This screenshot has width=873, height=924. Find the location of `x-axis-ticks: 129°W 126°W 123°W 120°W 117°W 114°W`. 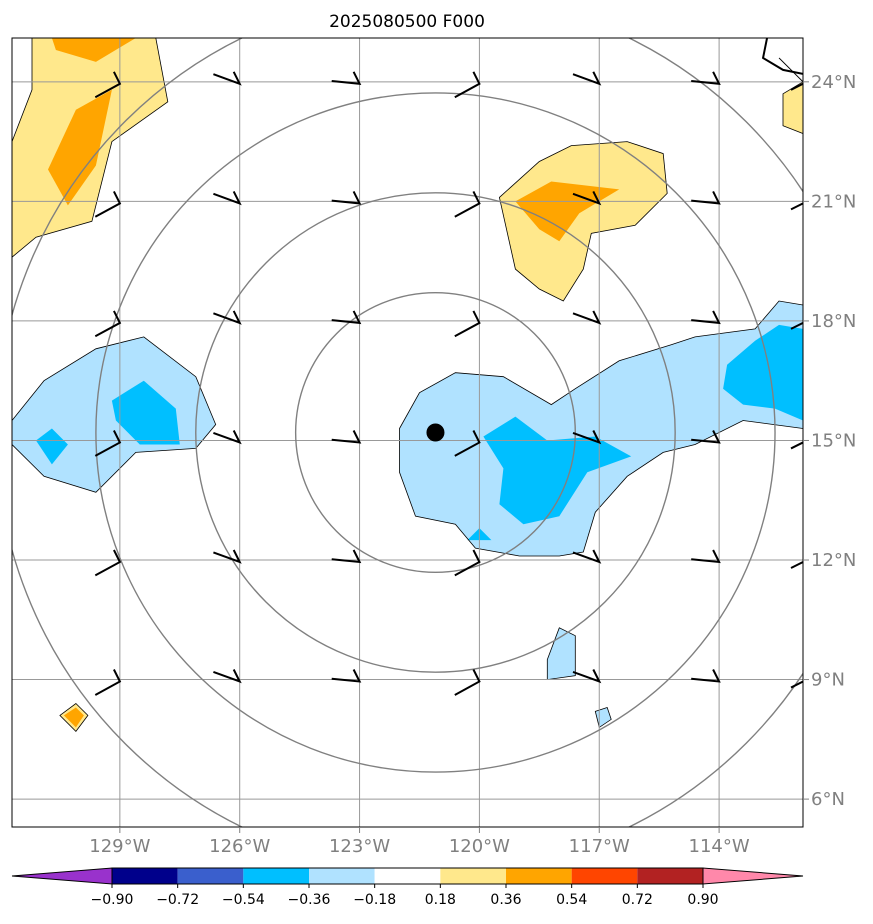

x-axis-ticks: 129°W 126°W 123°W 120°W 117°W 114°W is located at coordinates (419, 842).